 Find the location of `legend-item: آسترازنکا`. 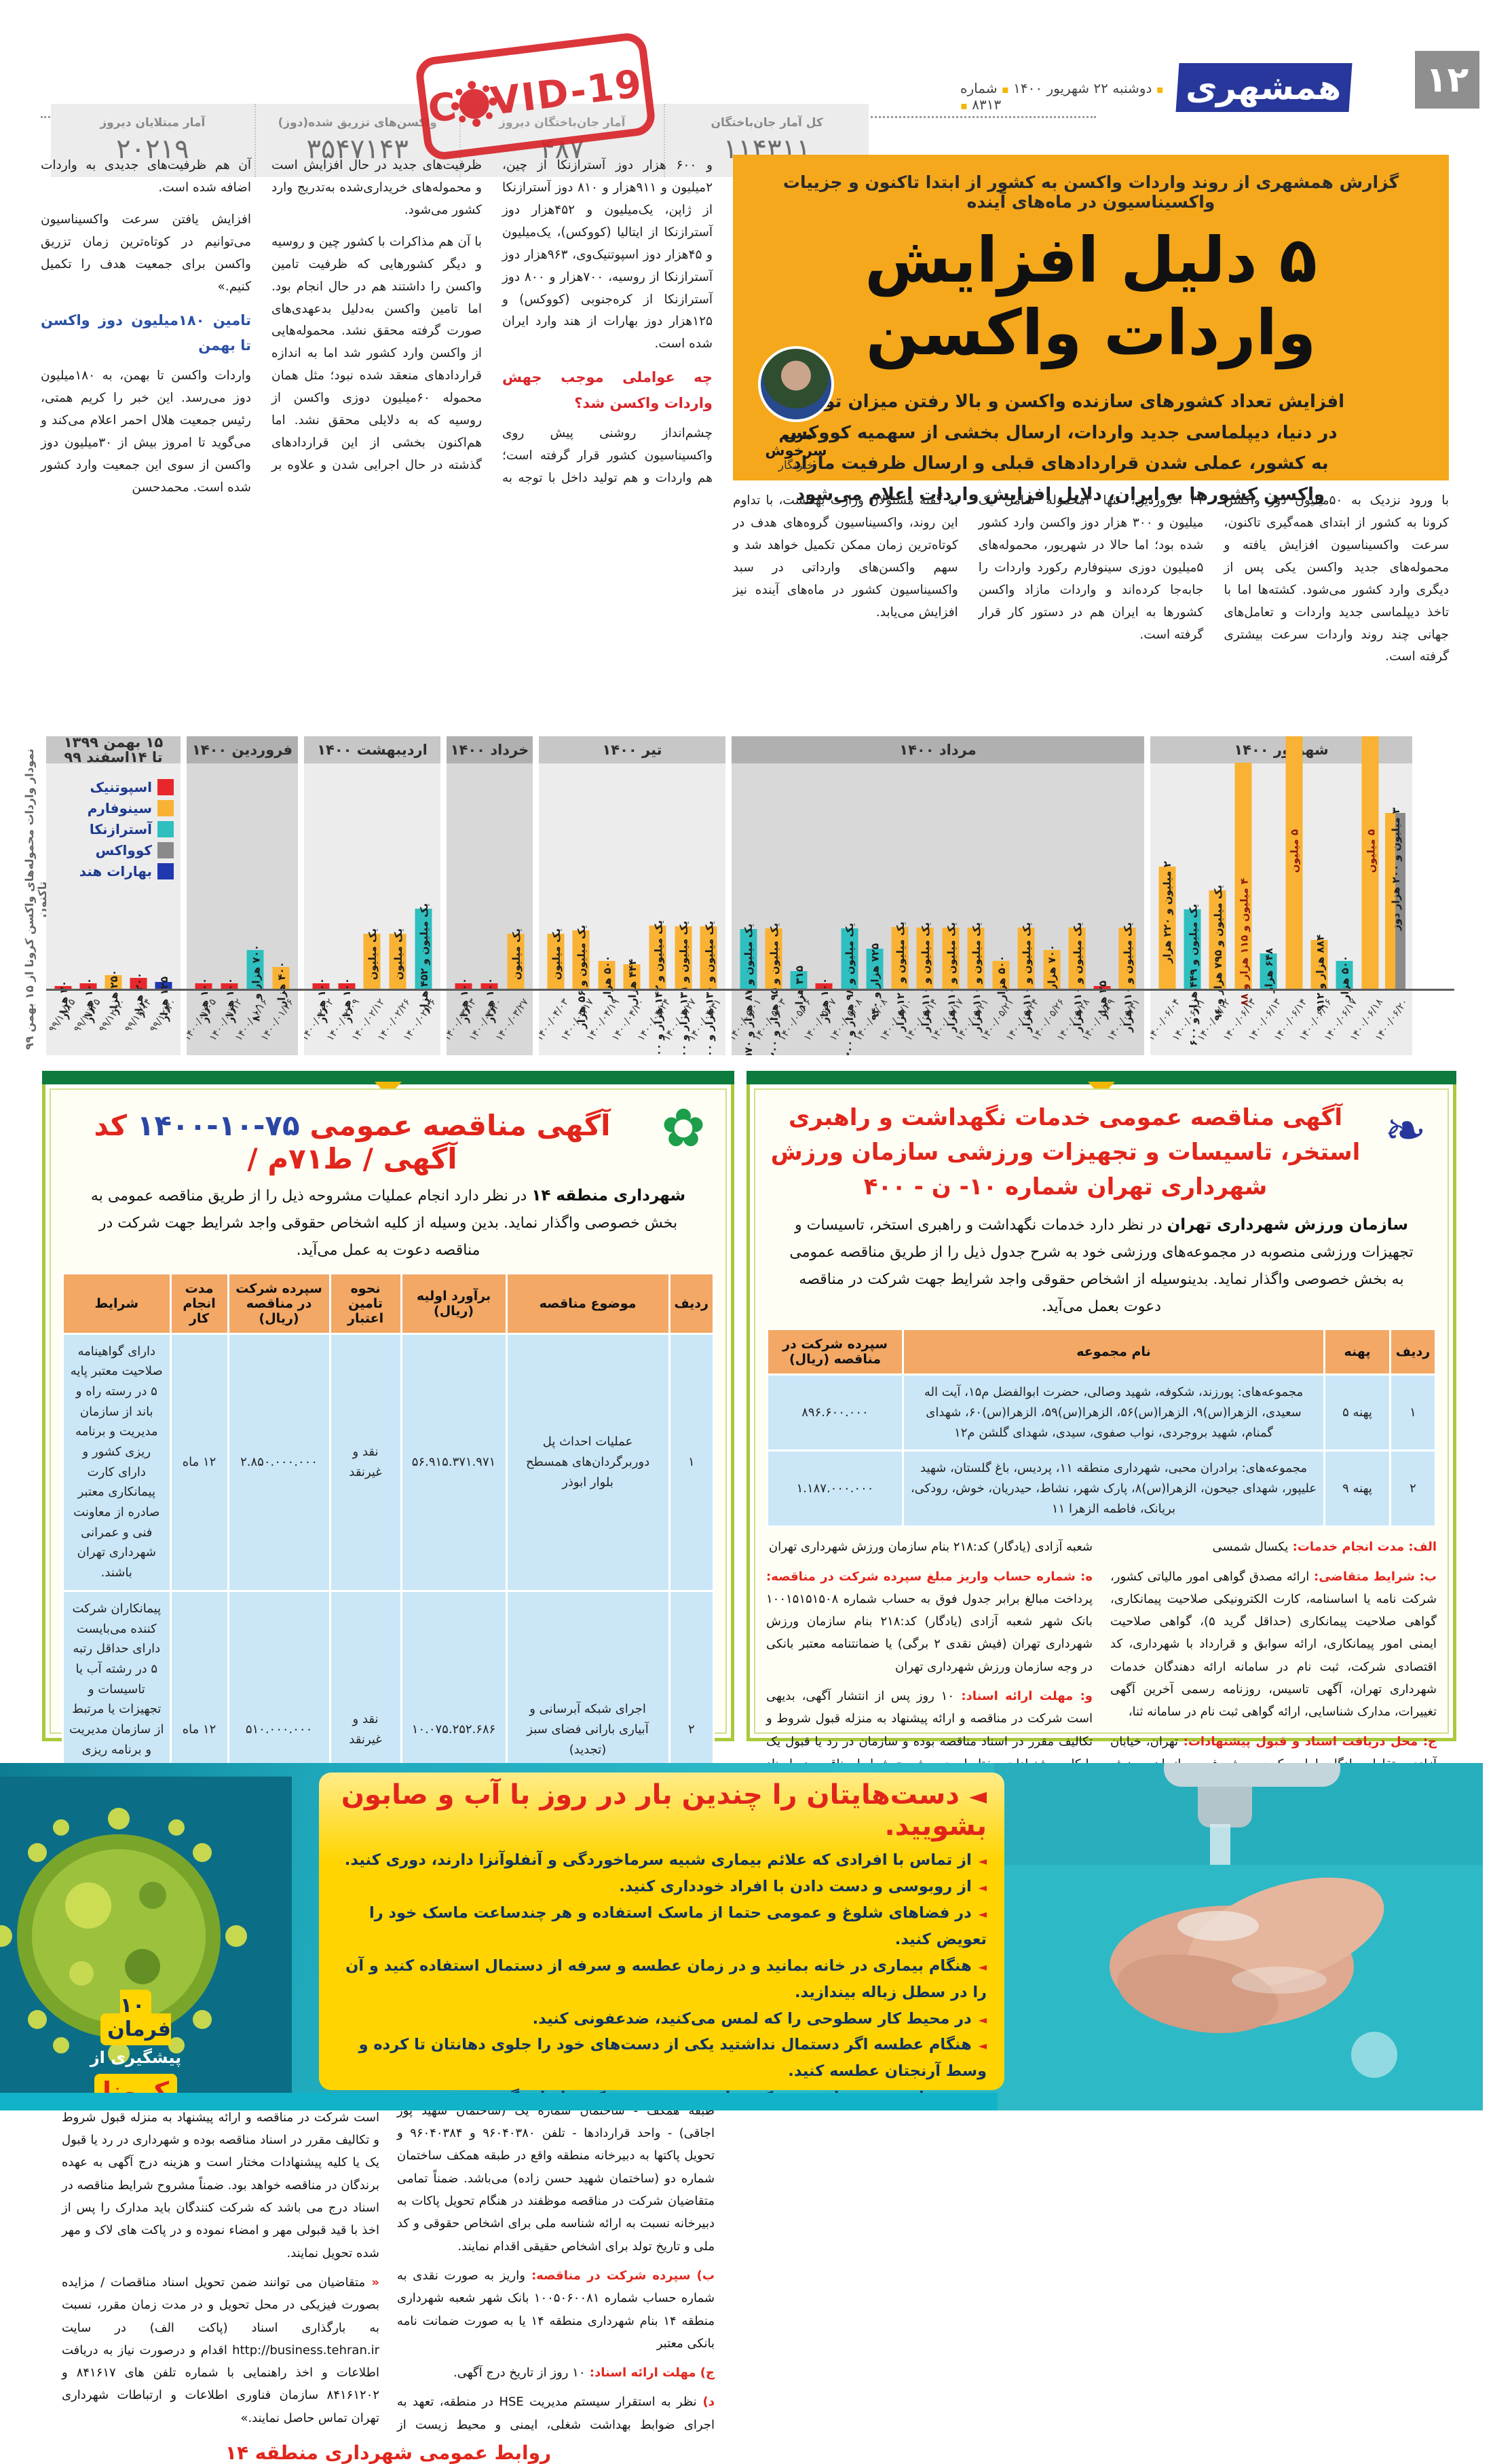

legend-item: آسترازنکا is located at coordinates (113, 829).